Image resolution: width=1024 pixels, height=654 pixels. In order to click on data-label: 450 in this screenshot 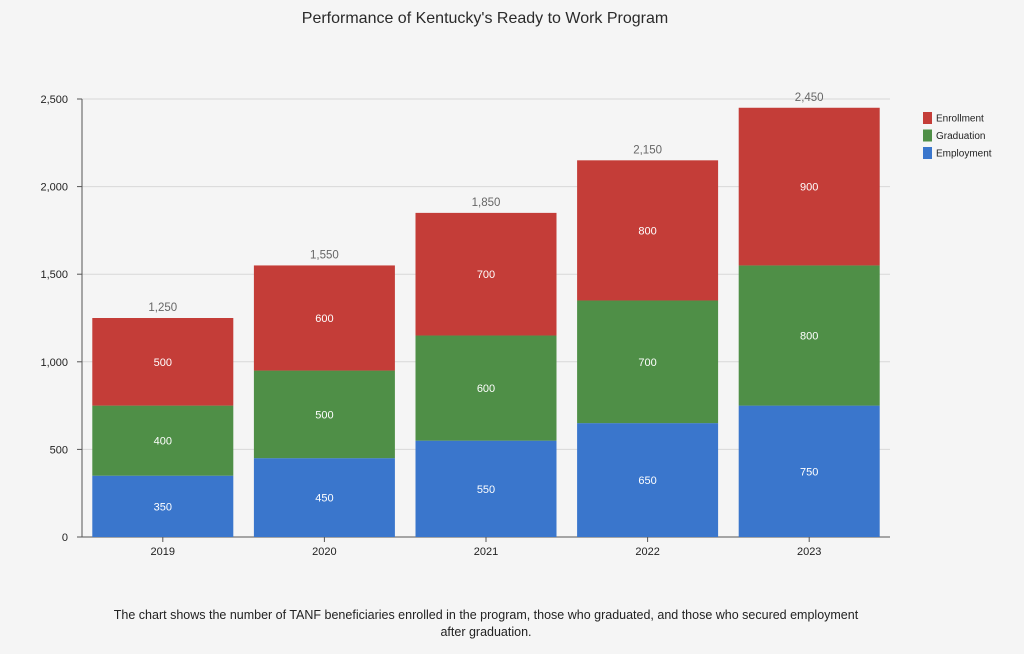, I will do `click(324, 499)`.